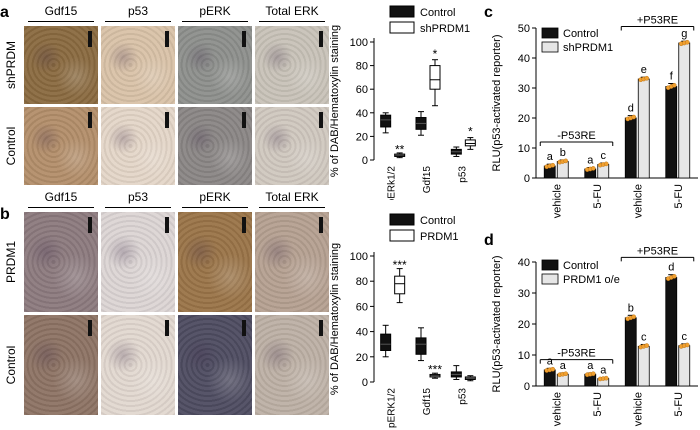 The width and height of the screenshot is (700, 430). What do you see at coordinates (138, 11) in the screenshot?
I see `column-header-a-1: p53` at bounding box center [138, 11].